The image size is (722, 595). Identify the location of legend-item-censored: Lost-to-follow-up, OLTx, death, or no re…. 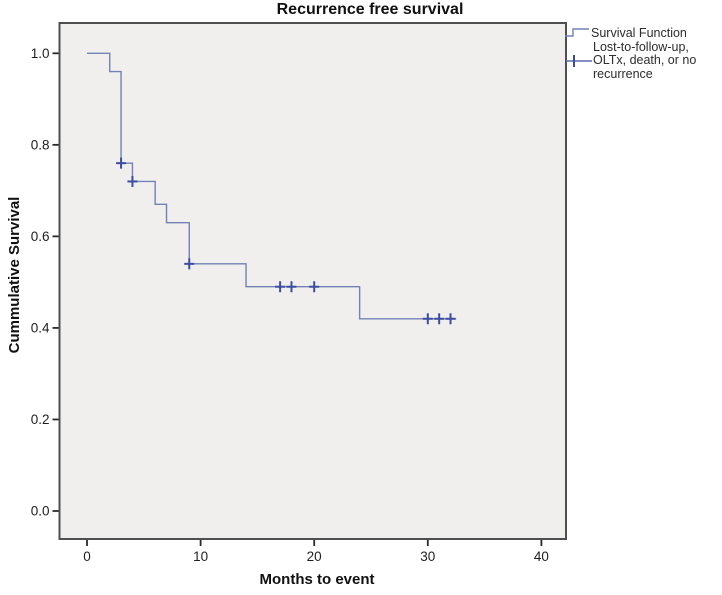
(643, 60).